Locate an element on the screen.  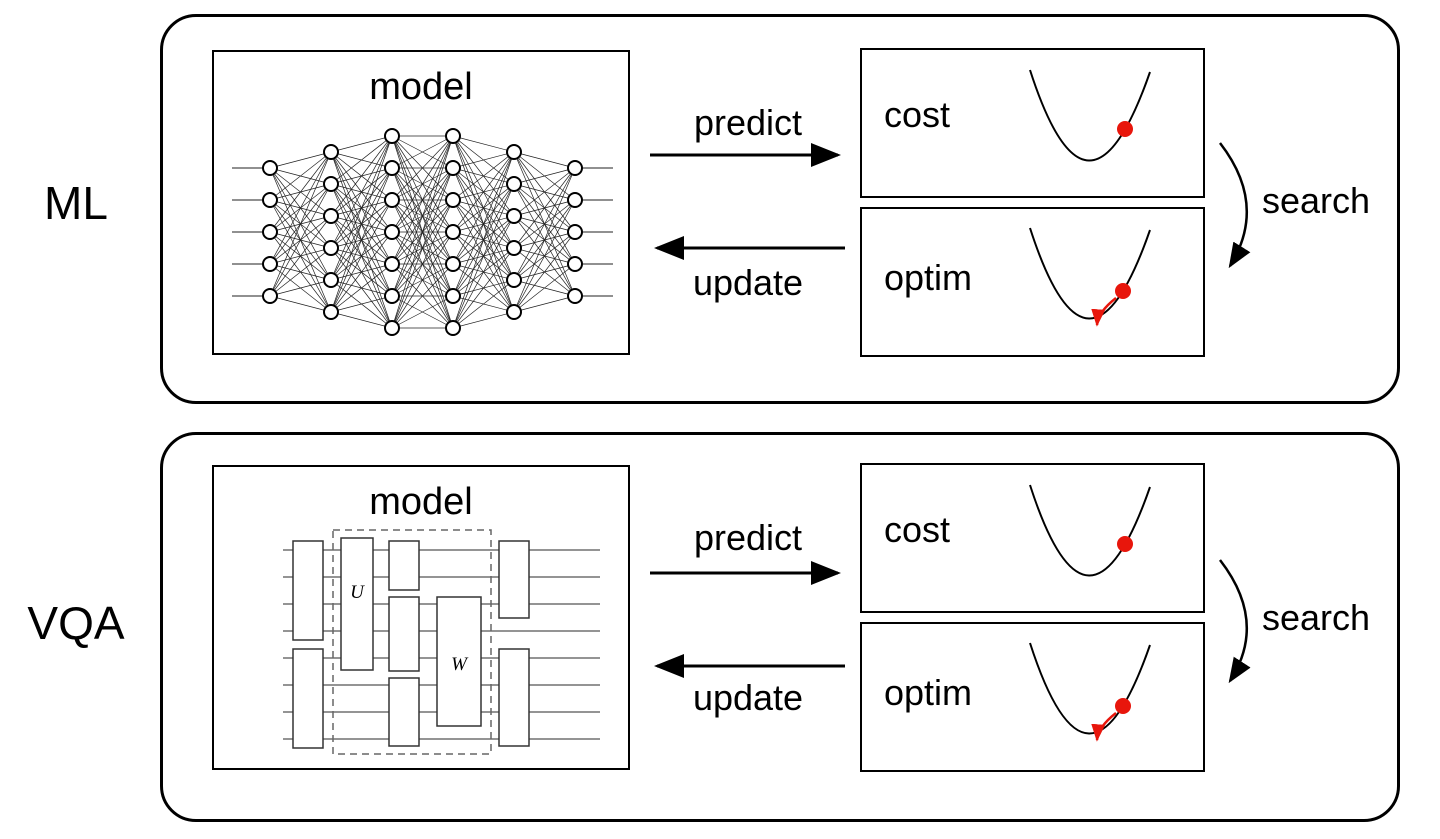
ml-cost-box: cost is located at coordinates (1032, 123).